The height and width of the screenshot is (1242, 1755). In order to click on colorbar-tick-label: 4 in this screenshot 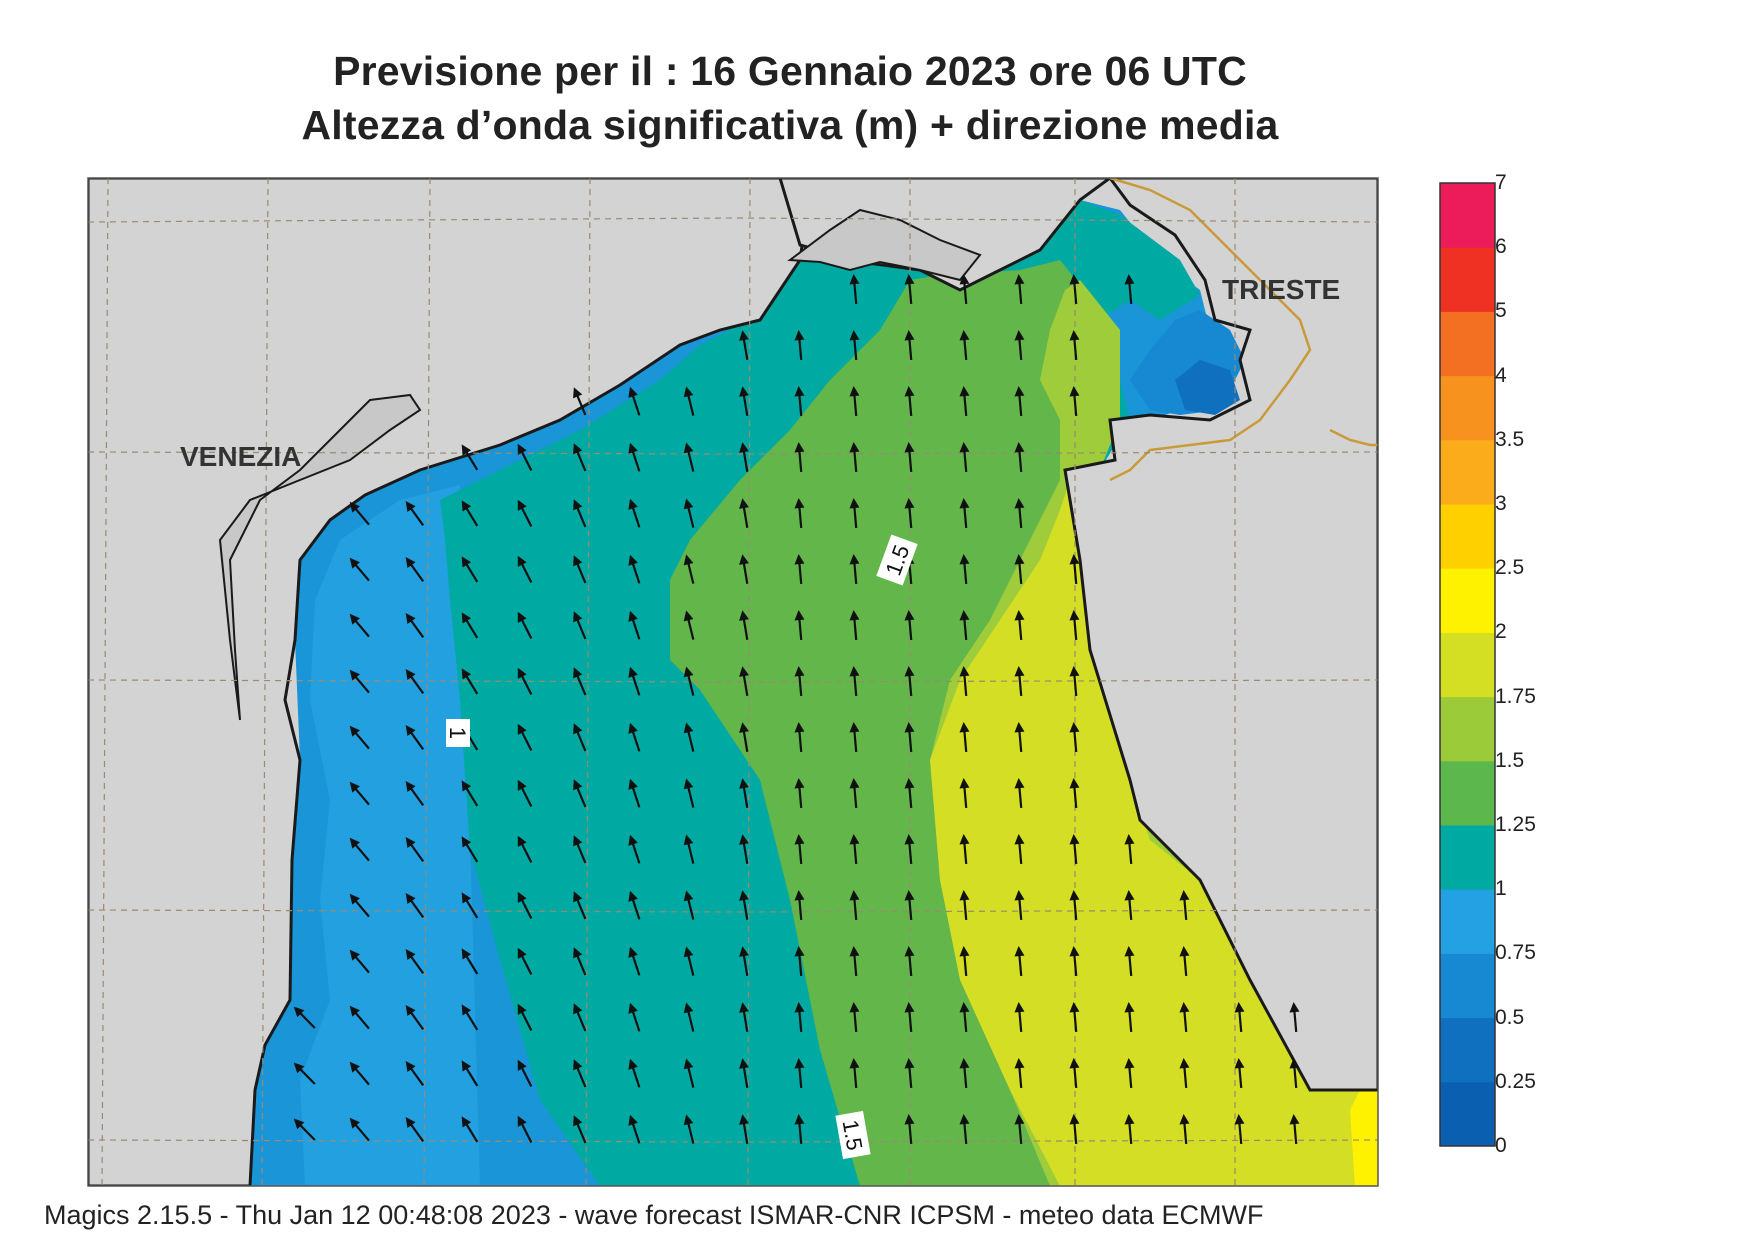, I will do `click(1501, 375)`.